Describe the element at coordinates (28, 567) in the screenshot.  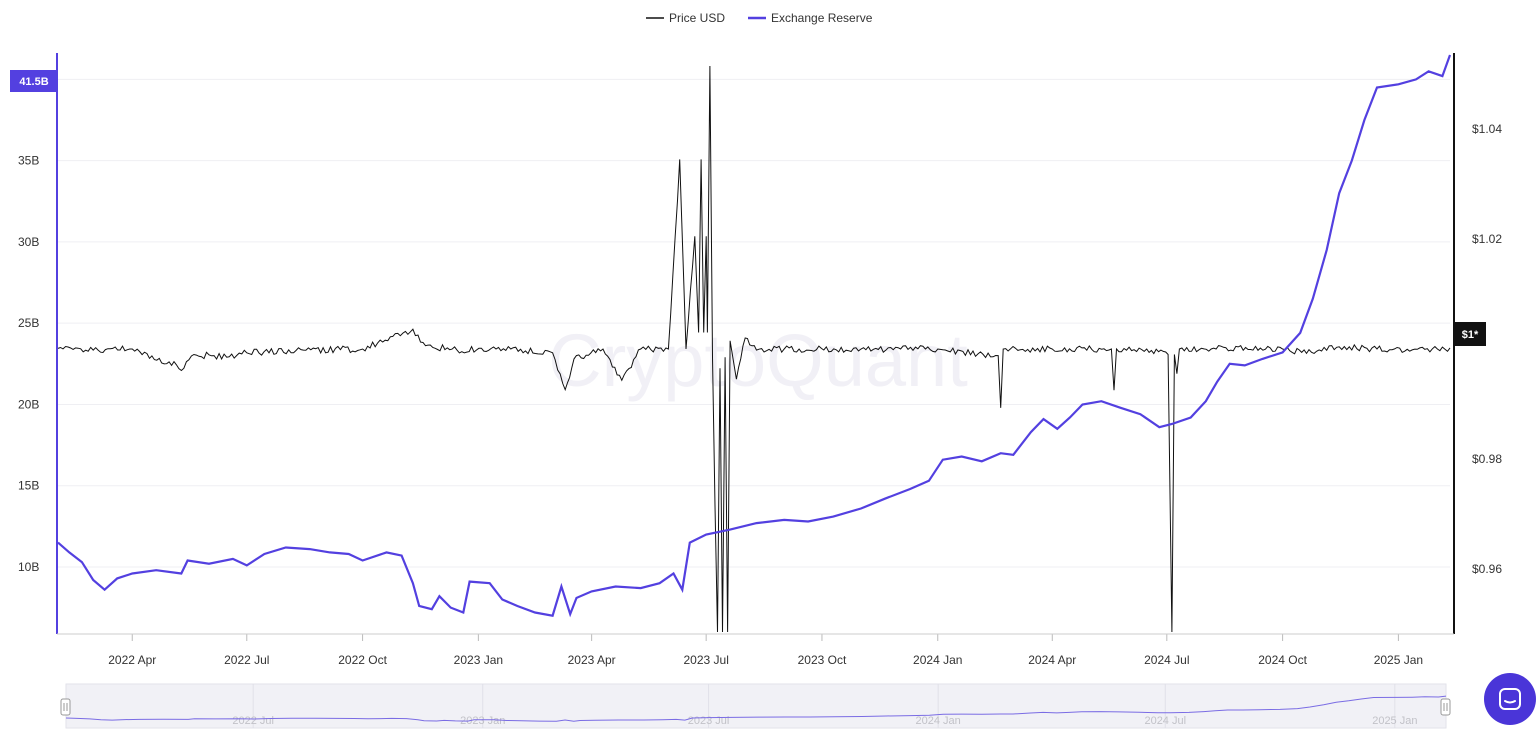
I see `left-tick-label: 10B` at that location.